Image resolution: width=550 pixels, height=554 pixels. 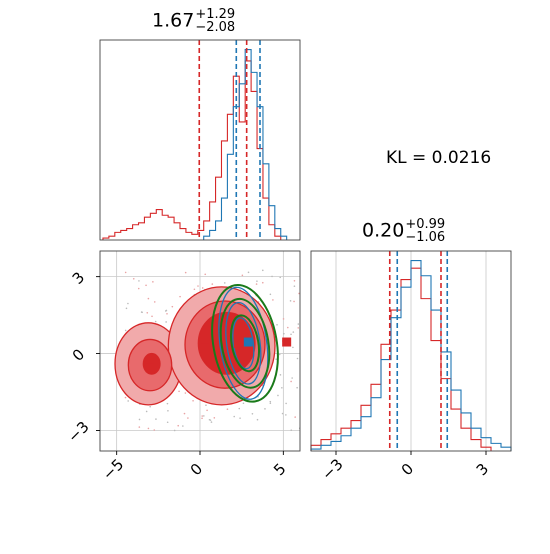 I want to click on right-hist-xtick-label: 0, so click(x=407, y=469).